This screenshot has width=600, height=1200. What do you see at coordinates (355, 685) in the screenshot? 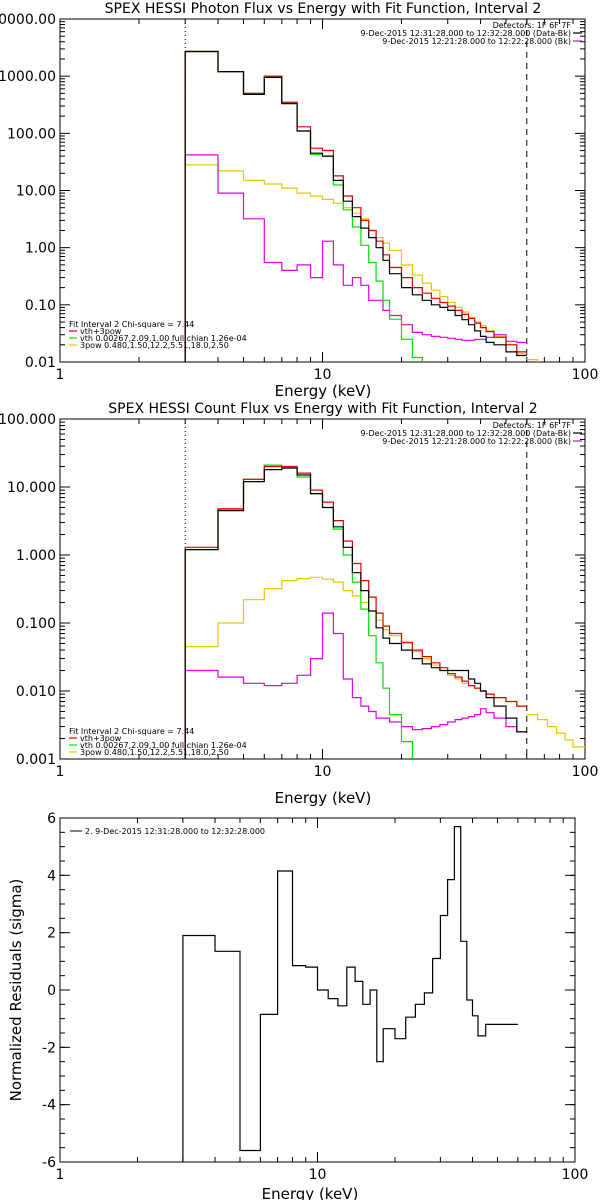
I see `series-magenta-line` at bounding box center [355, 685].